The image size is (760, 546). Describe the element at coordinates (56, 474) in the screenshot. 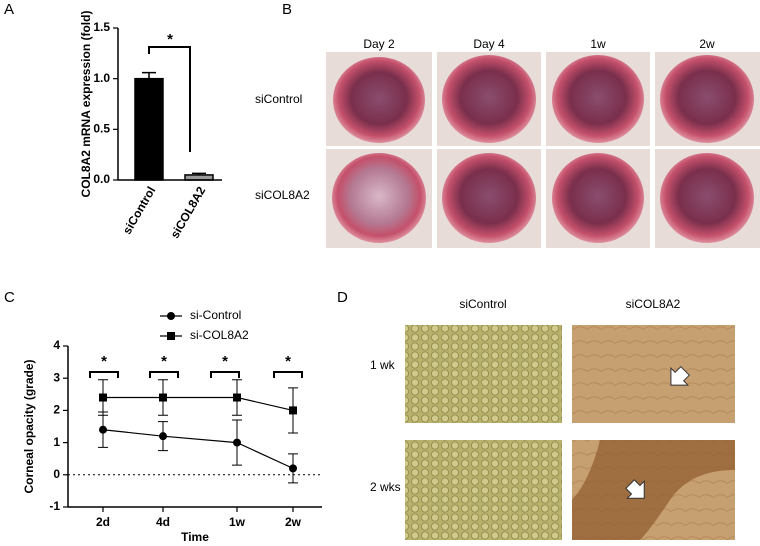

I see `y-tick-label: 0` at that location.